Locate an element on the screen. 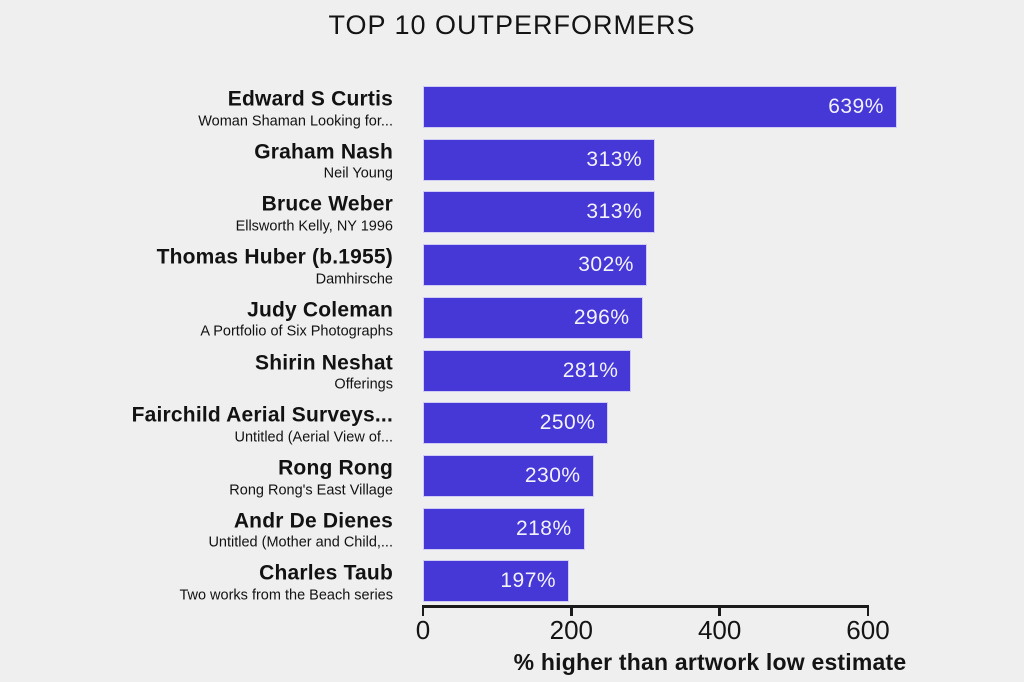 Image resolution: width=1024 pixels, height=682 pixels. bar: 250% is located at coordinates (516, 423).